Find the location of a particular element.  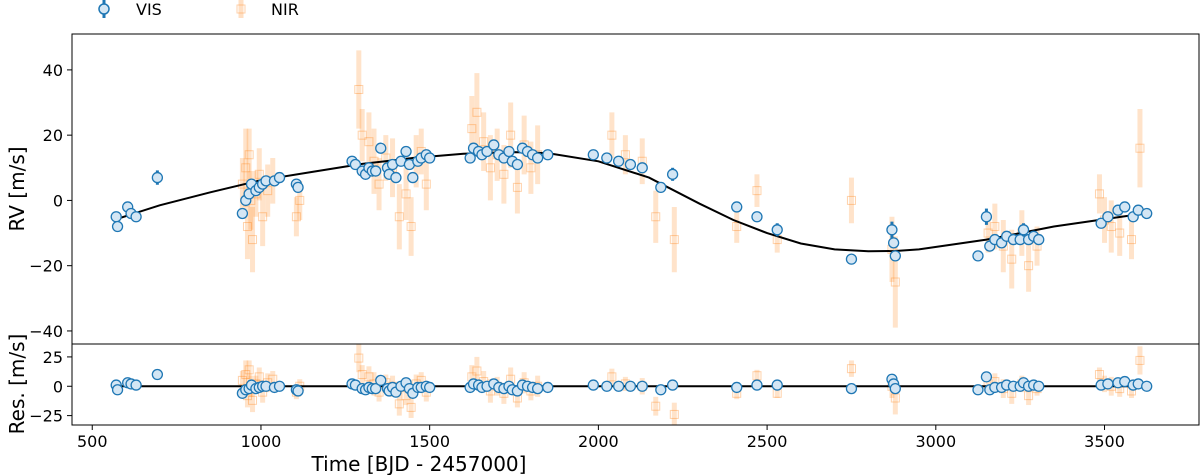

x-ticks: 500 1000 1500 2000 2500 3000 3500 is located at coordinates (601, 438).